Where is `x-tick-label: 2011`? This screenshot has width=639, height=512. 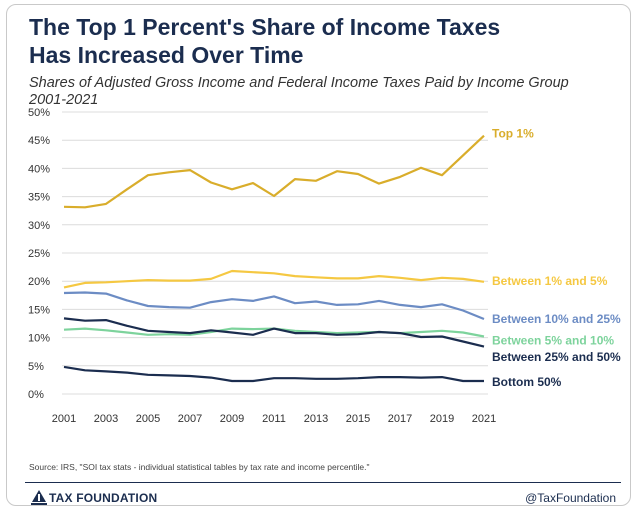
x-tick-label: 2011 is located at coordinates (274, 419).